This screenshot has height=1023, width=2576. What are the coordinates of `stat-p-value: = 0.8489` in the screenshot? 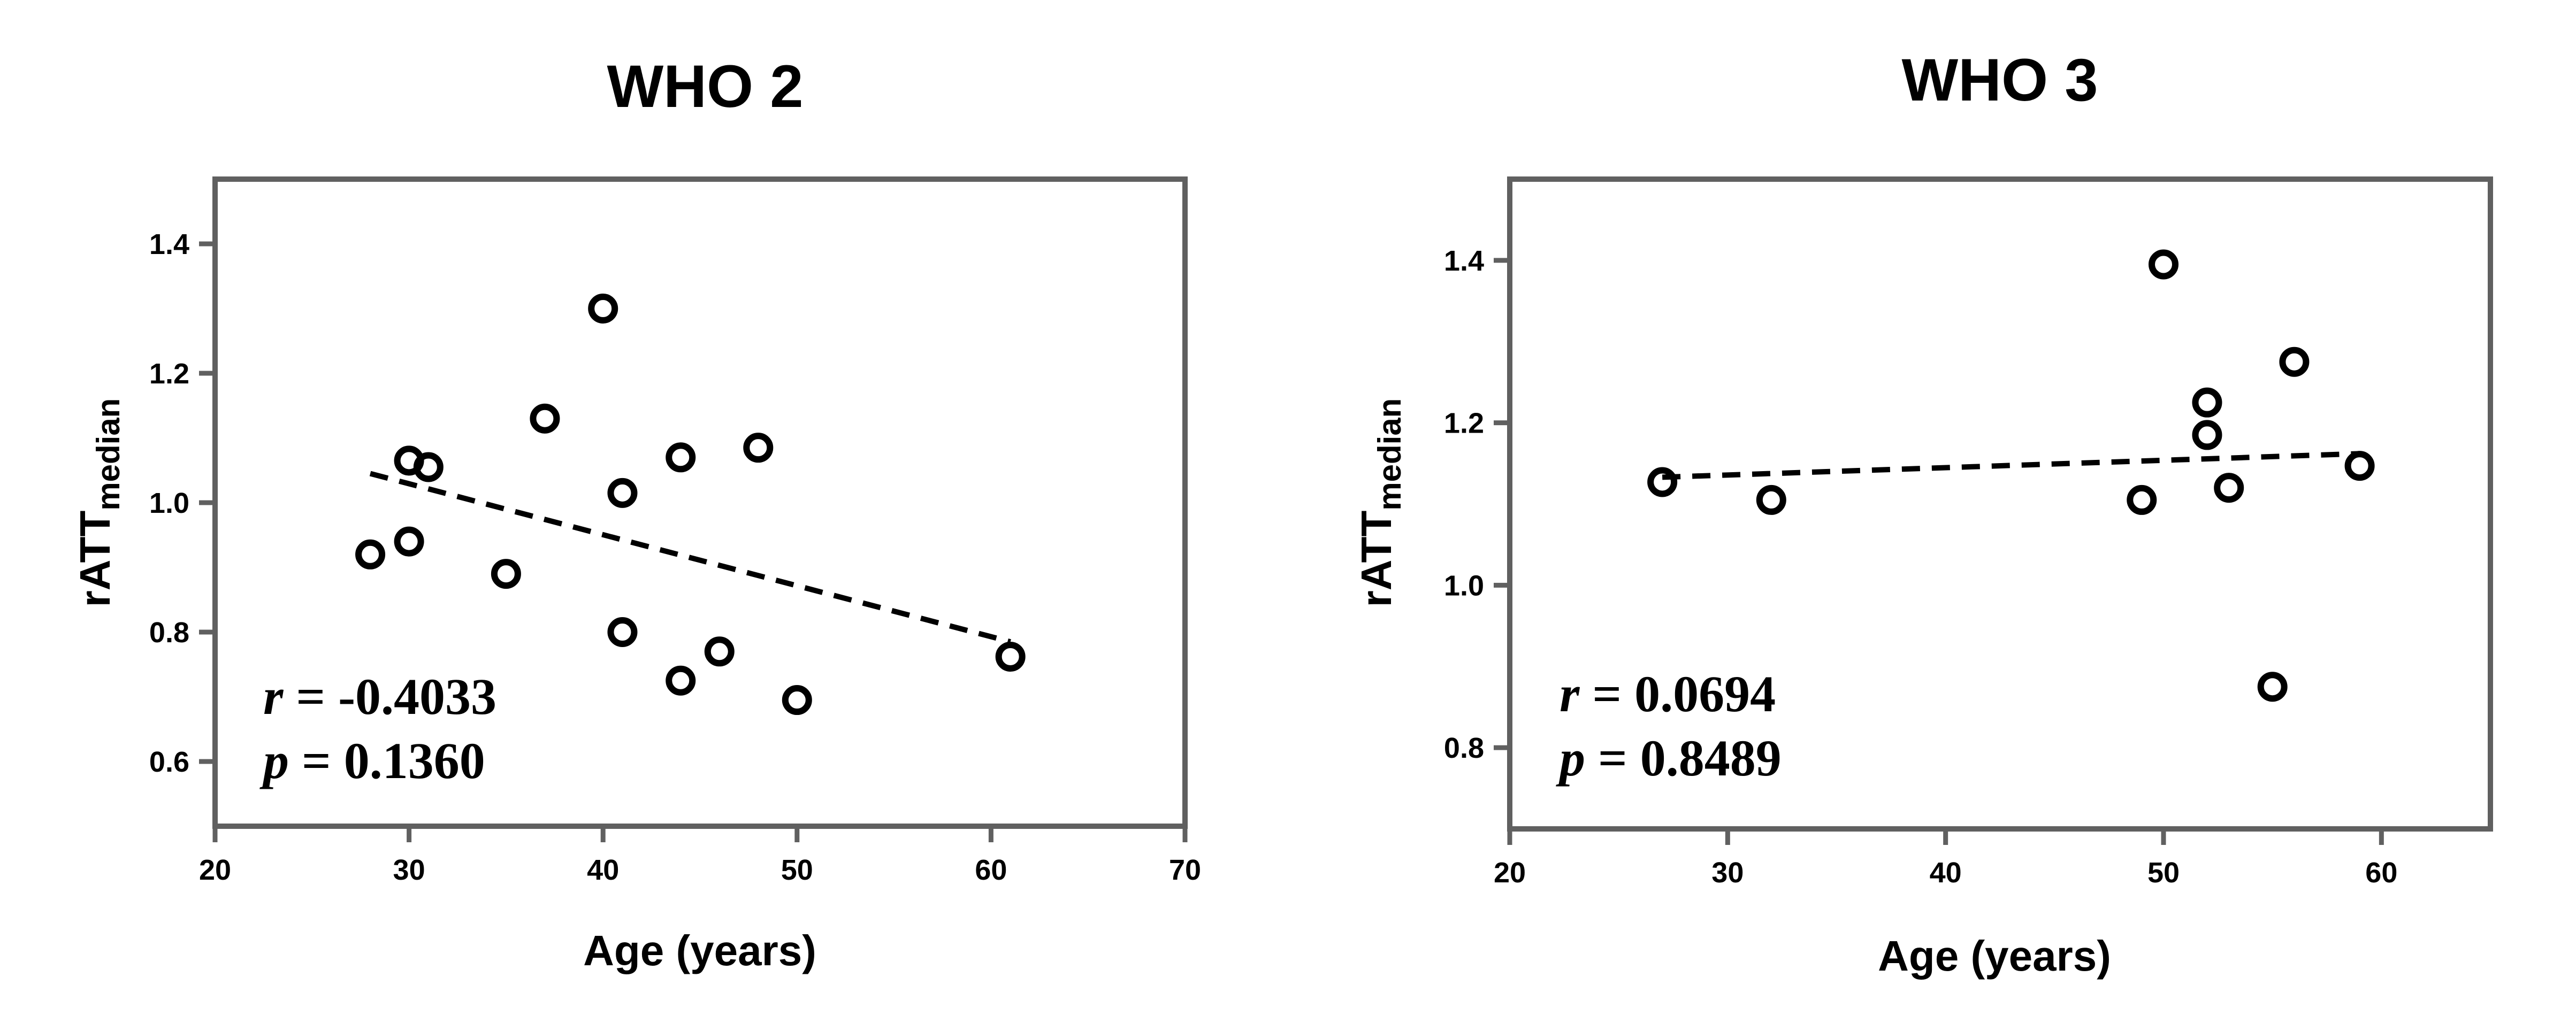 It's located at (1690, 758).